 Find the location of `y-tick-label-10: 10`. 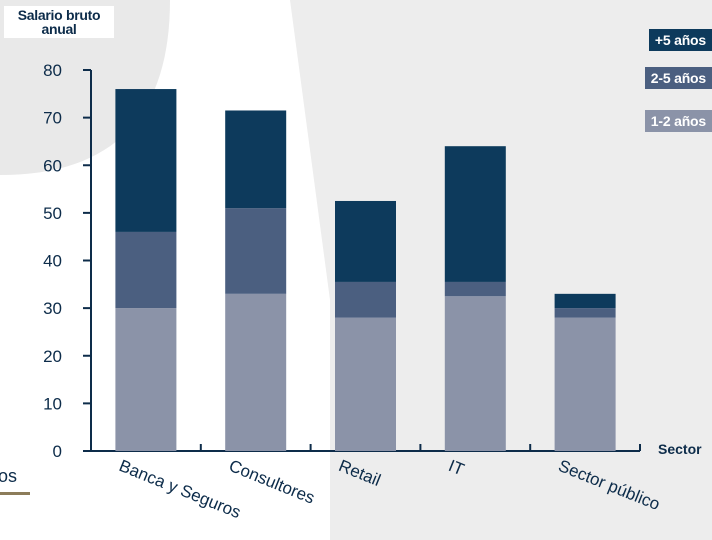

y-tick-label-10: 10 is located at coordinates (52, 403).